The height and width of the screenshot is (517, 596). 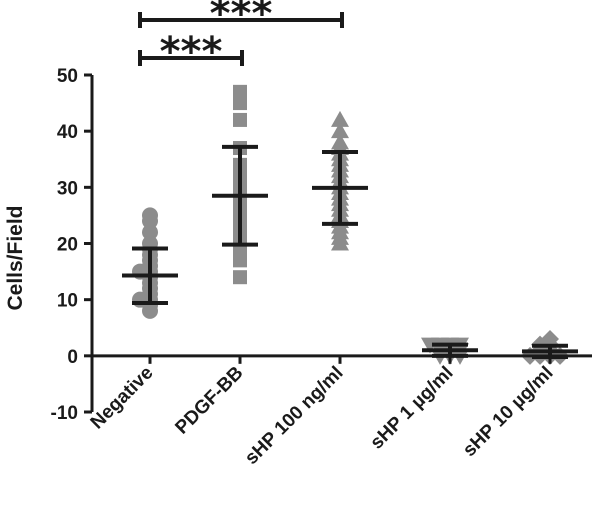 What do you see at coordinates (15, 257) in the screenshot?
I see `y-axis-title: Cells/Field` at bounding box center [15, 257].